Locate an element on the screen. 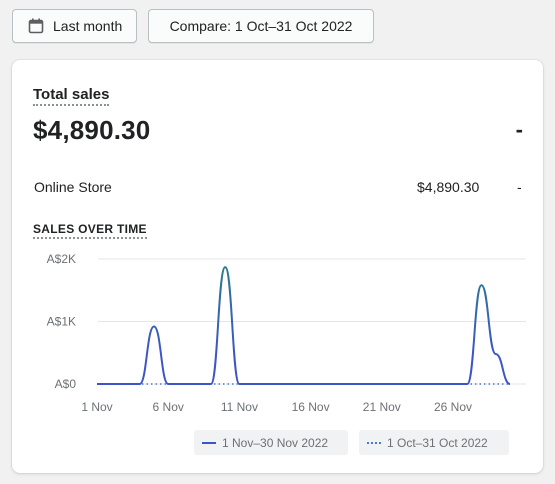 The height and width of the screenshot is (484, 555). date-range-button: Last month is located at coordinates (74, 26).